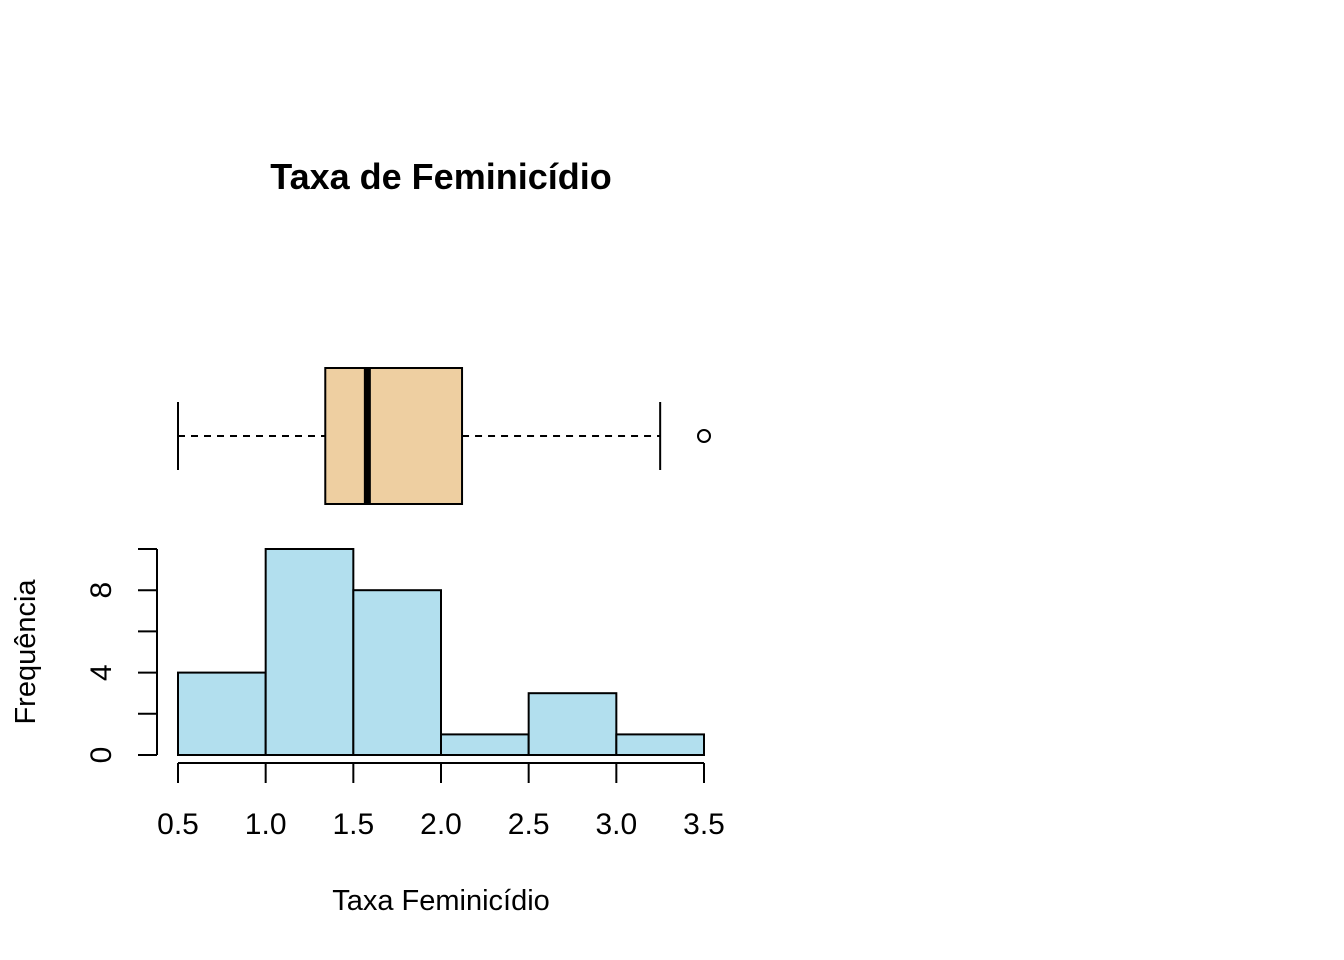  What do you see at coordinates (353, 824) in the screenshot?
I see `x-tick-label: 1.5` at bounding box center [353, 824].